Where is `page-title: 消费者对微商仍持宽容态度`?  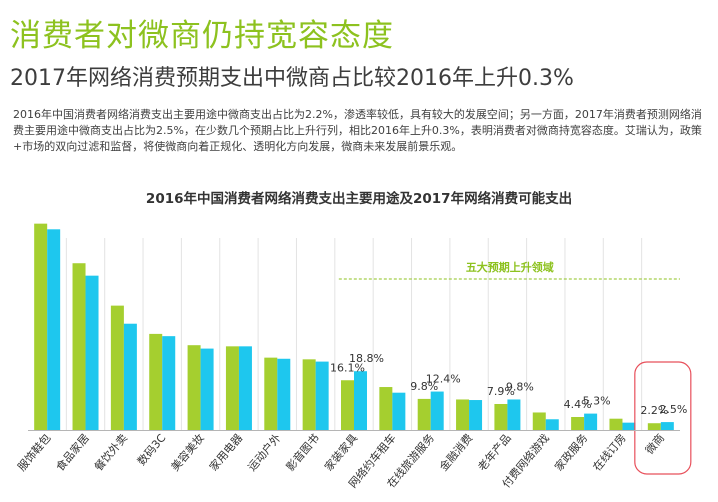
page-title: 消费者对微商仍持宽容态度 is located at coordinates (202, 36).